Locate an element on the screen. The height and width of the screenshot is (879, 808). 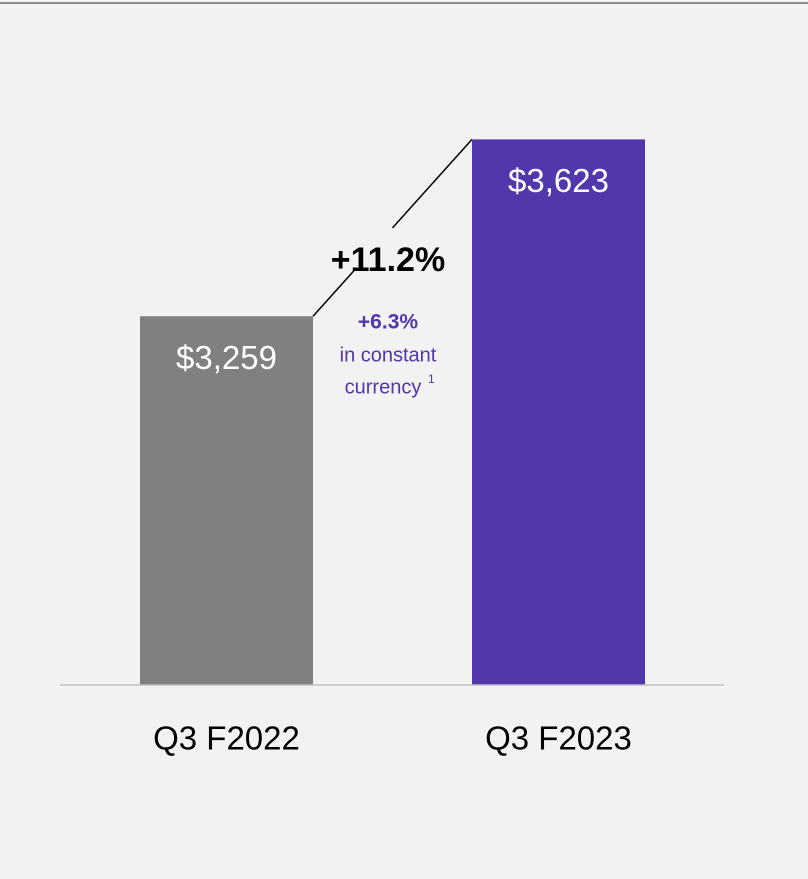
cc-note: in constant is located at coordinates (388, 355).